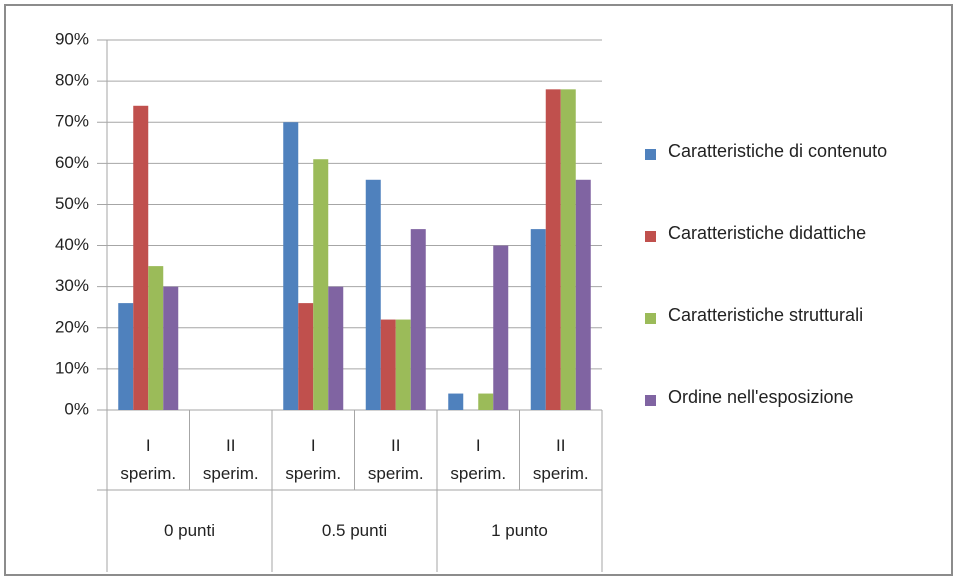 Image resolution: width=954 pixels, height=577 pixels. I want to click on legend-item: Caratteristiche strutturali, so click(795, 345).